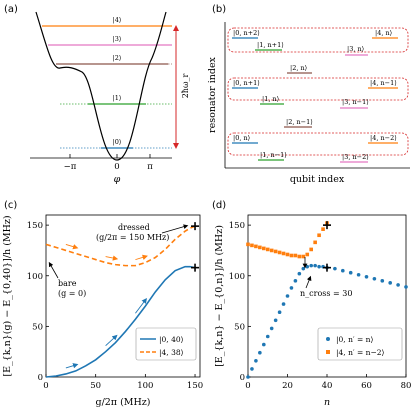 The height and width of the screenshot is (415, 415). Describe the element at coordinates (270, 45) in the screenshot. I see `state-label: |1, n+1⟩` at that location.